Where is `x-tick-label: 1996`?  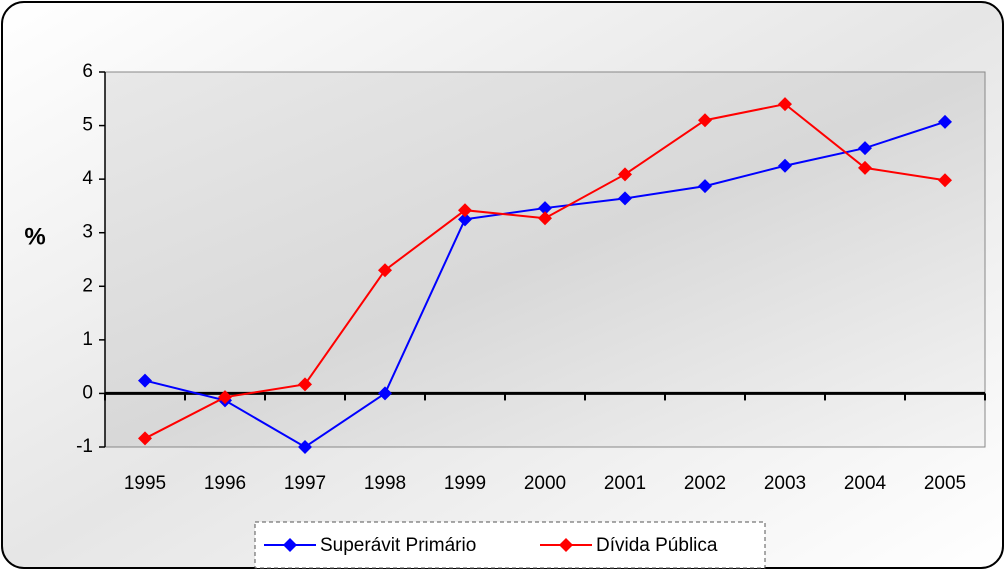
x-tick-label: 1996 is located at coordinates (225, 483).